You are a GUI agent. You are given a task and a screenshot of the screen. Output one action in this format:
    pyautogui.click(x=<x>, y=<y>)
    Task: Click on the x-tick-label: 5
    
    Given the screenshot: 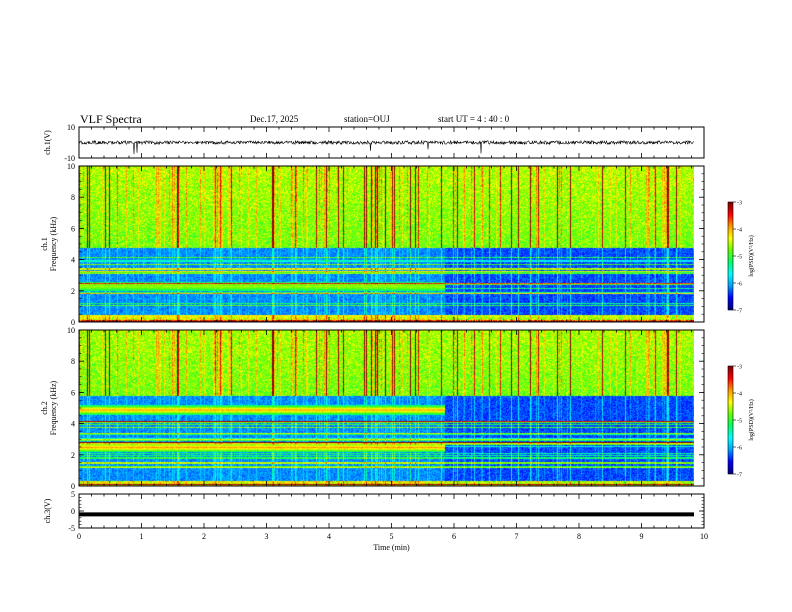 What is the action you would take?
    pyautogui.click(x=392, y=536)
    